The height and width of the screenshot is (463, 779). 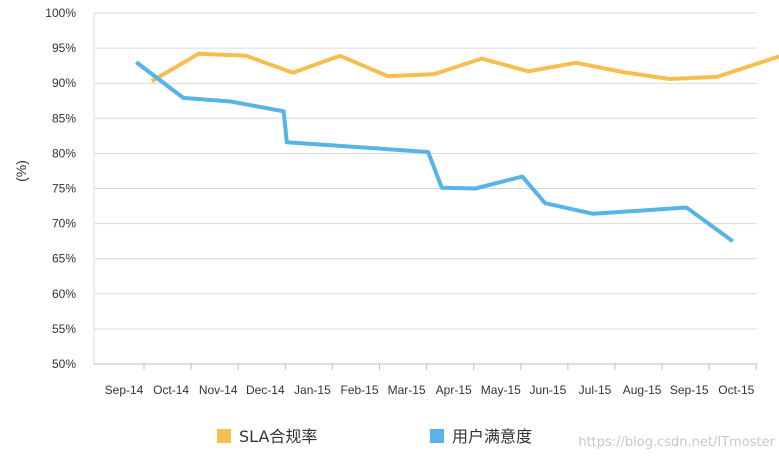 I want to click on x-tick-label: Feb-15, so click(x=359, y=390).